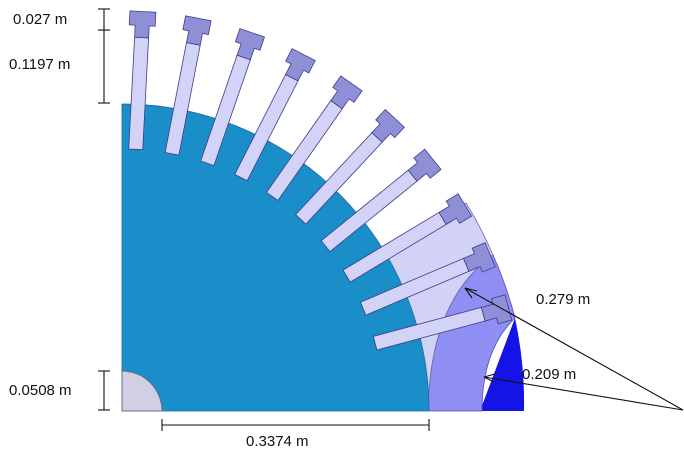  I want to click on dimension-slot-height: 0.1197 m, so click(59, 67).